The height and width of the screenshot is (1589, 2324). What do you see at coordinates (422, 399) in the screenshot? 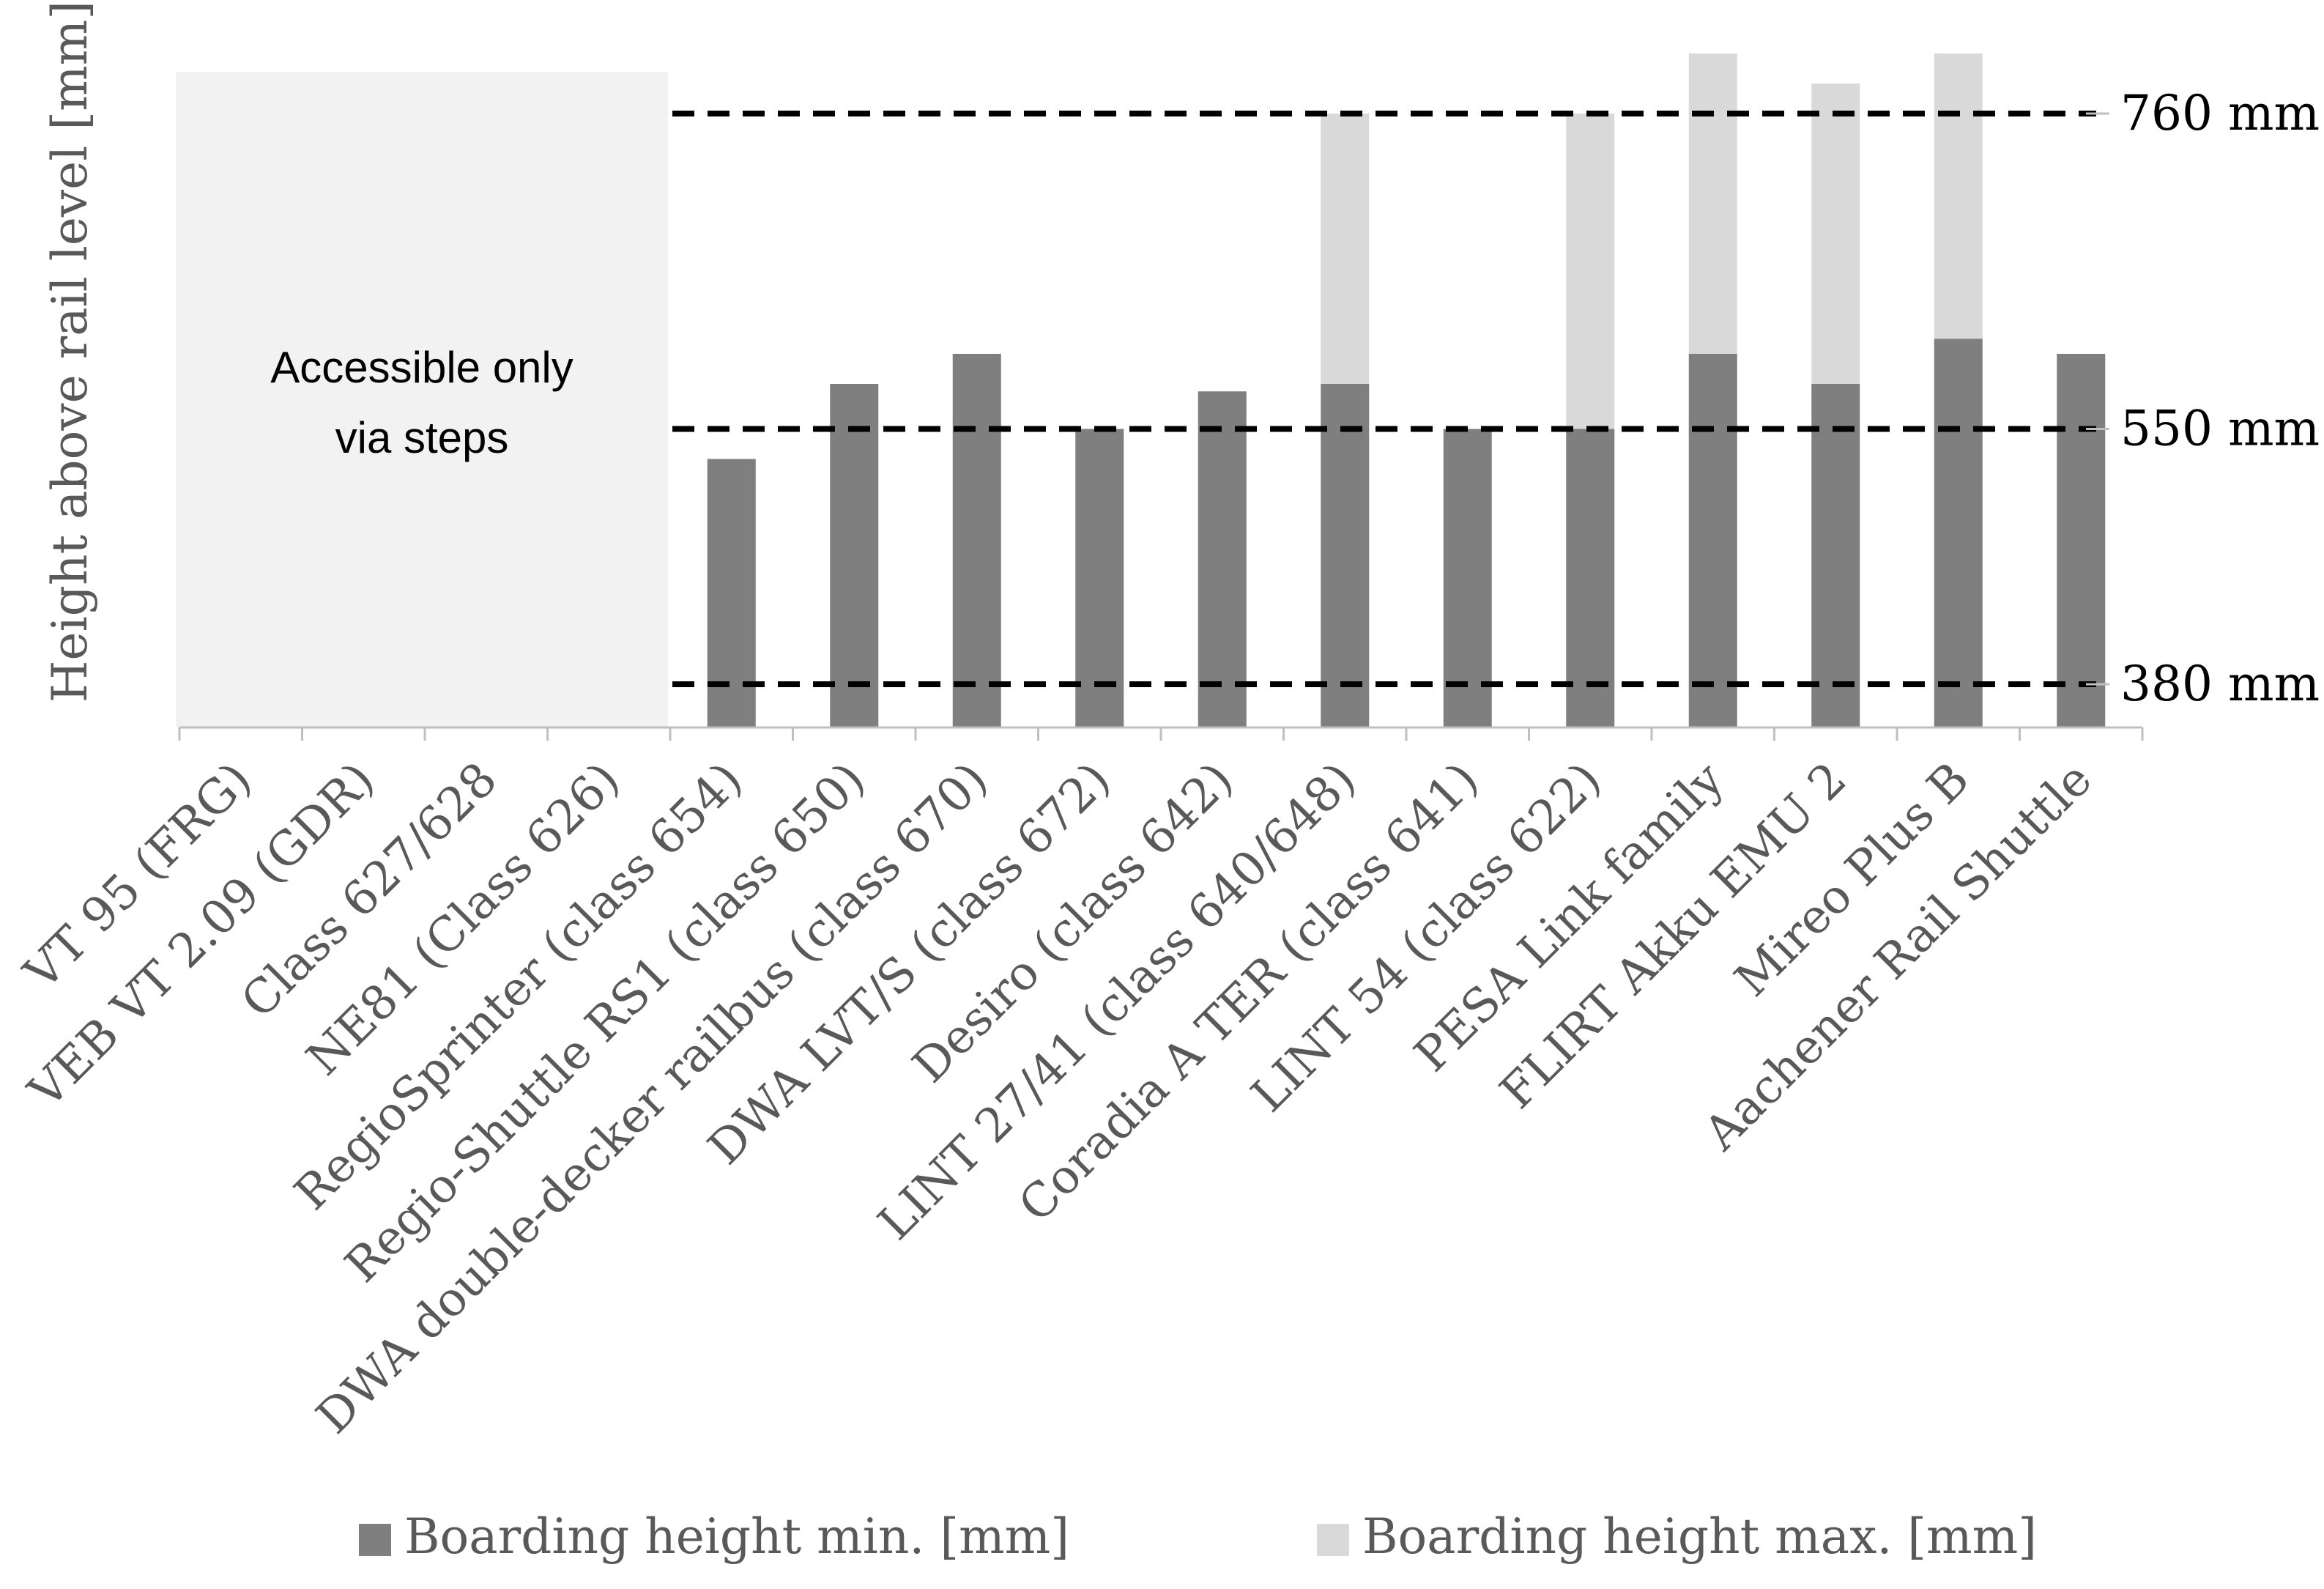
I see `steps-region` at bounding box center [422, 399].